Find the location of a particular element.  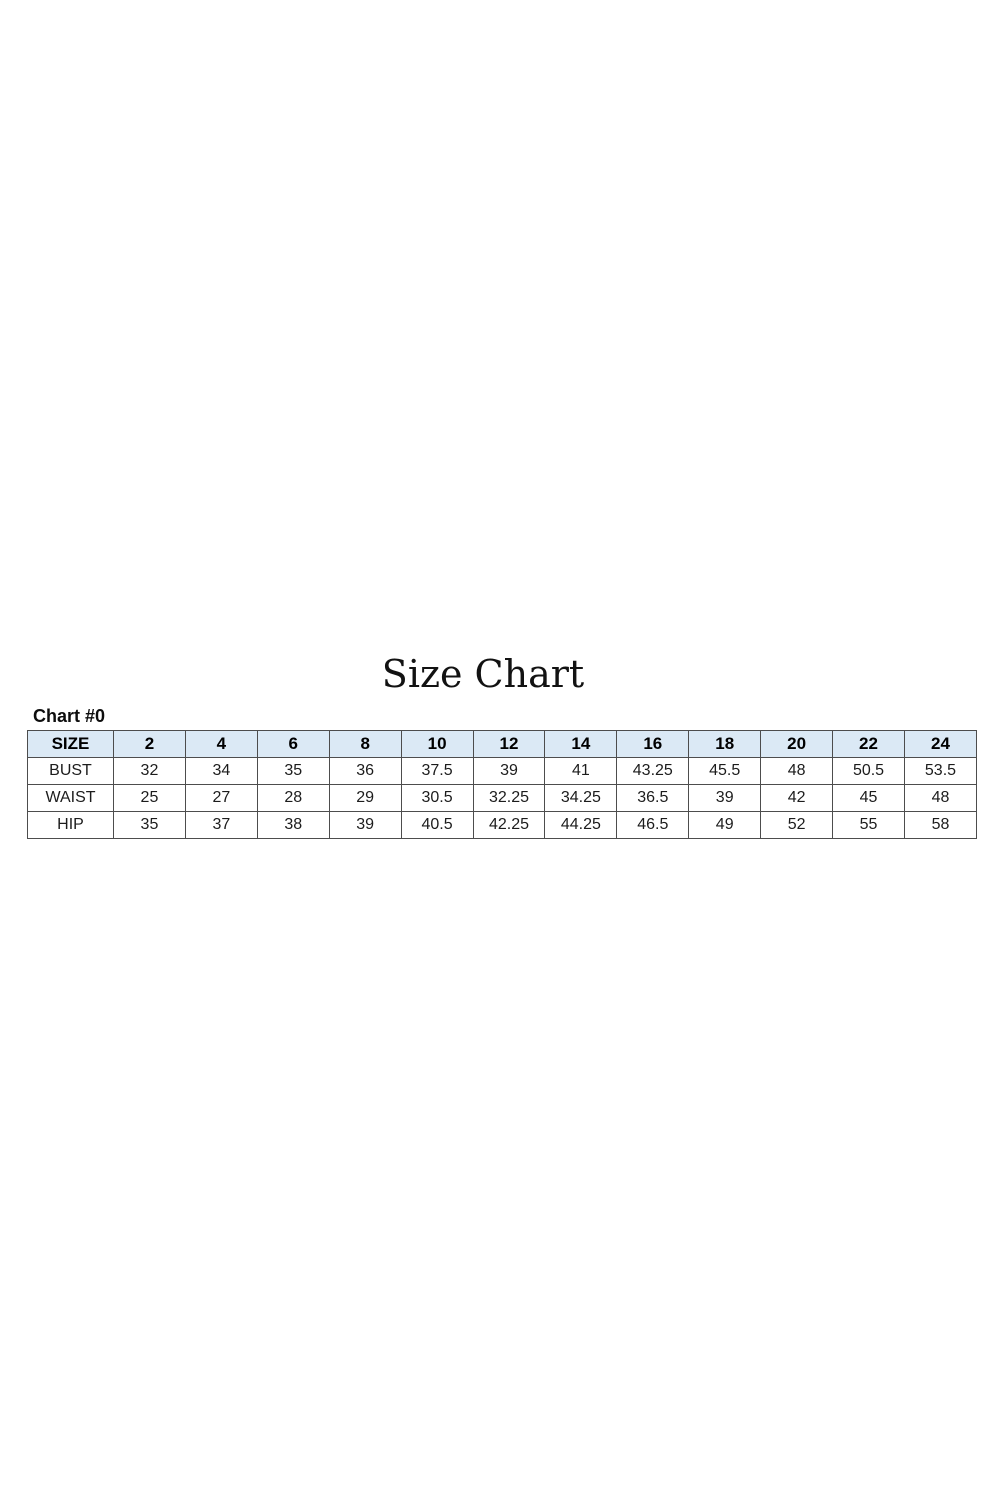

header-cell: 6 is located at coordinates (293, 744).